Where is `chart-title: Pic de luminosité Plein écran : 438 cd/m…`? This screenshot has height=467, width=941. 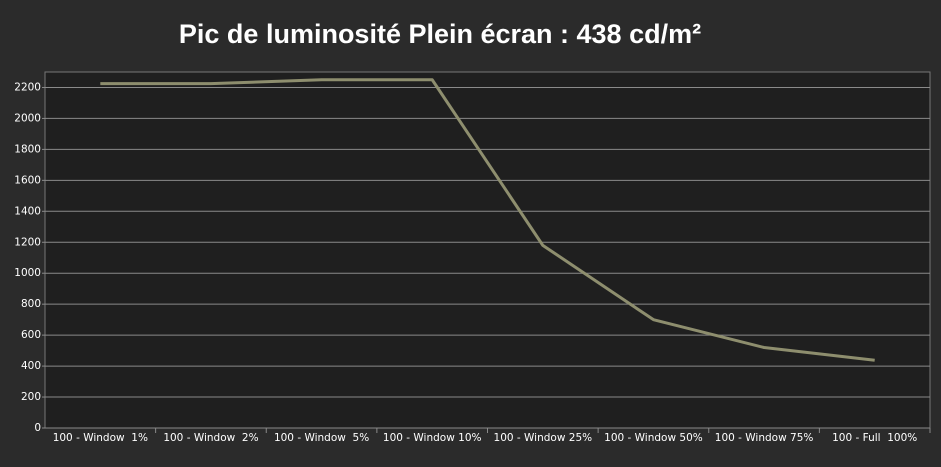 chart-title: Pic de luminosité Plein écran : 438 cd/m… is located at coordinates (440, 34).